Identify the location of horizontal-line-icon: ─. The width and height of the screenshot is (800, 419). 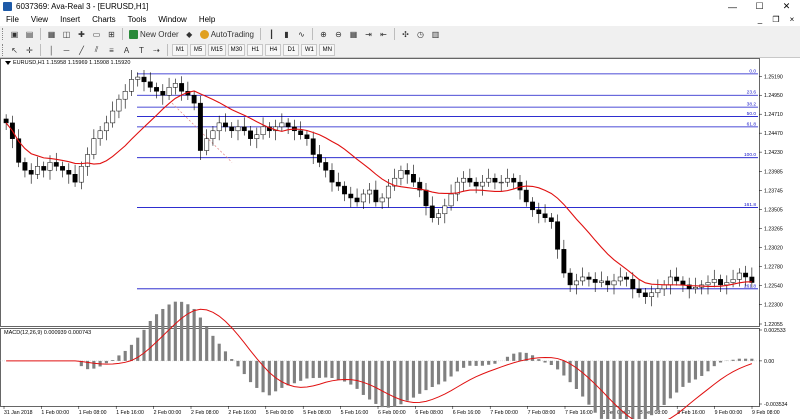
(66, 50).